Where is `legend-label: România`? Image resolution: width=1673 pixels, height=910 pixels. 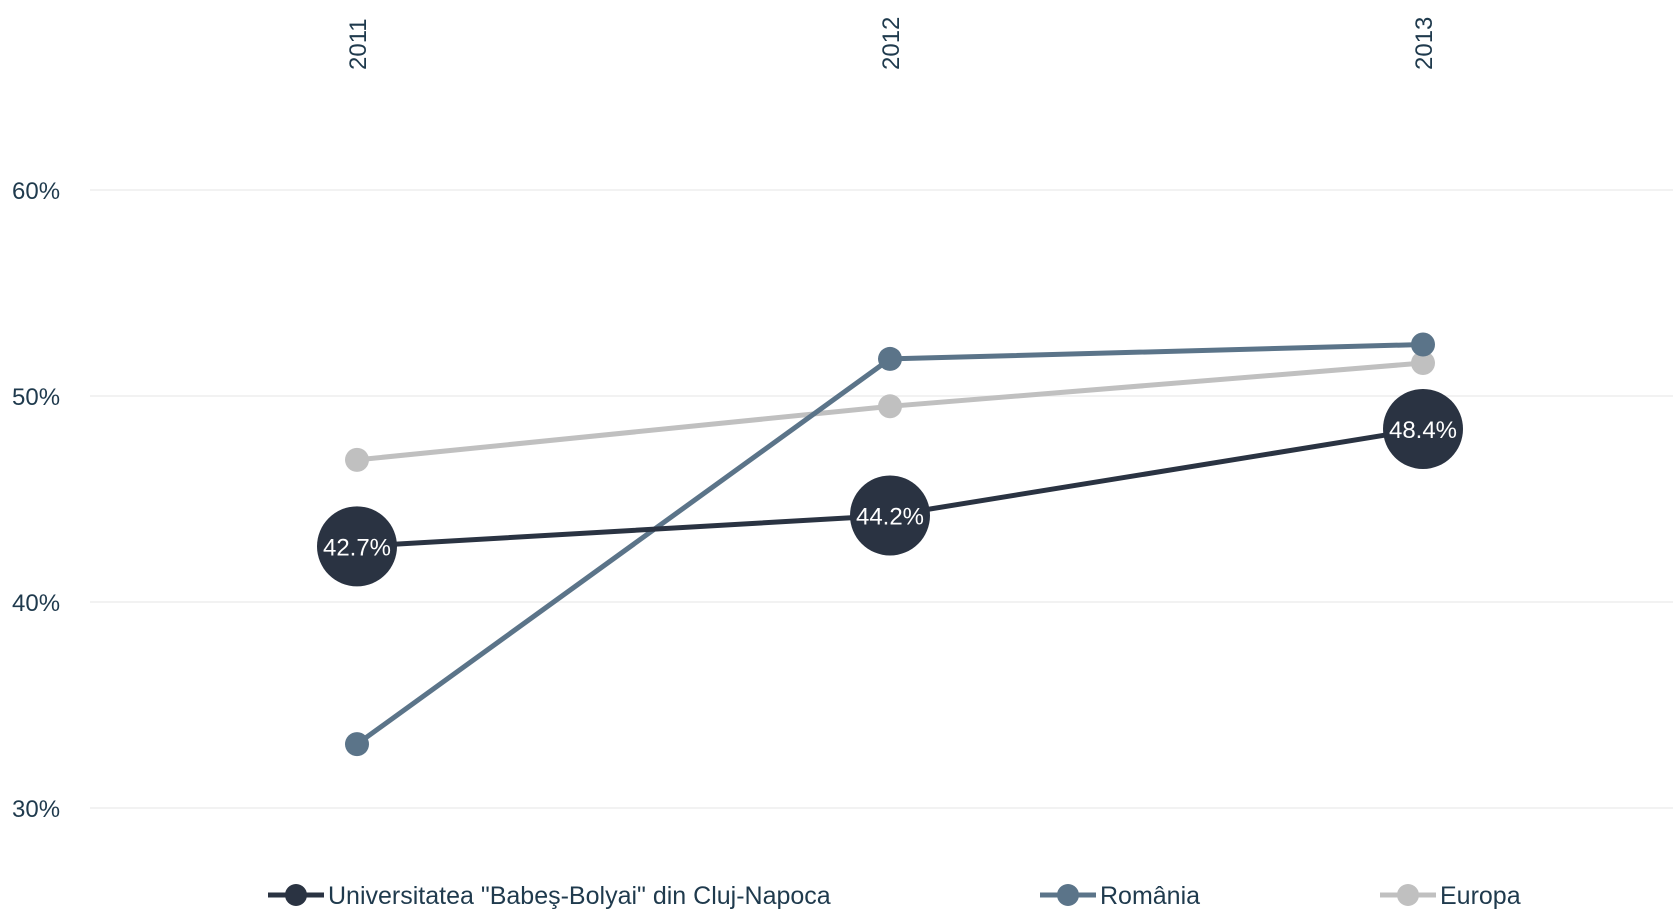 legend-label: România is located at coordinates (1150, 896).